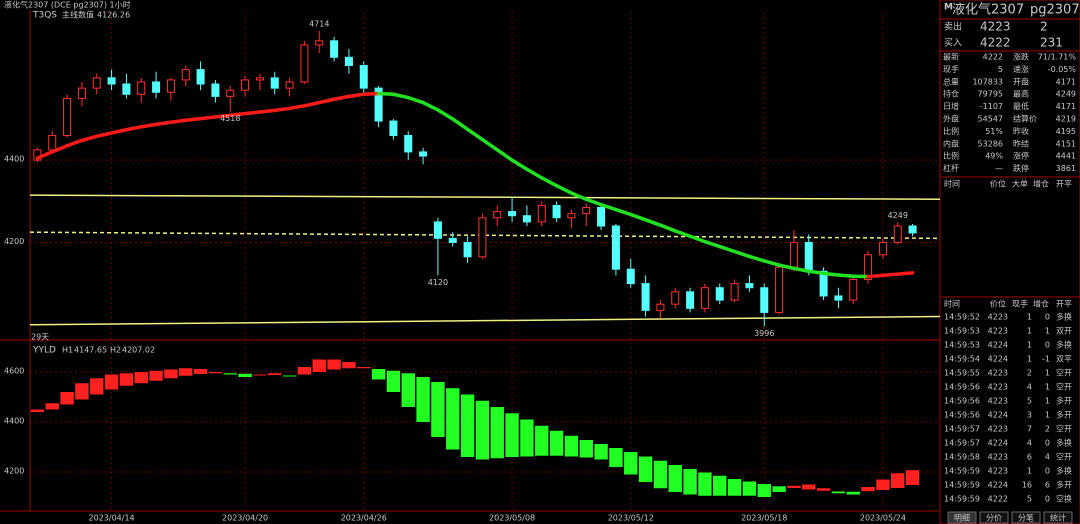  Describe the element at coordinates (1009, 262) in the screenshot. I see `quote-panel` at that location.